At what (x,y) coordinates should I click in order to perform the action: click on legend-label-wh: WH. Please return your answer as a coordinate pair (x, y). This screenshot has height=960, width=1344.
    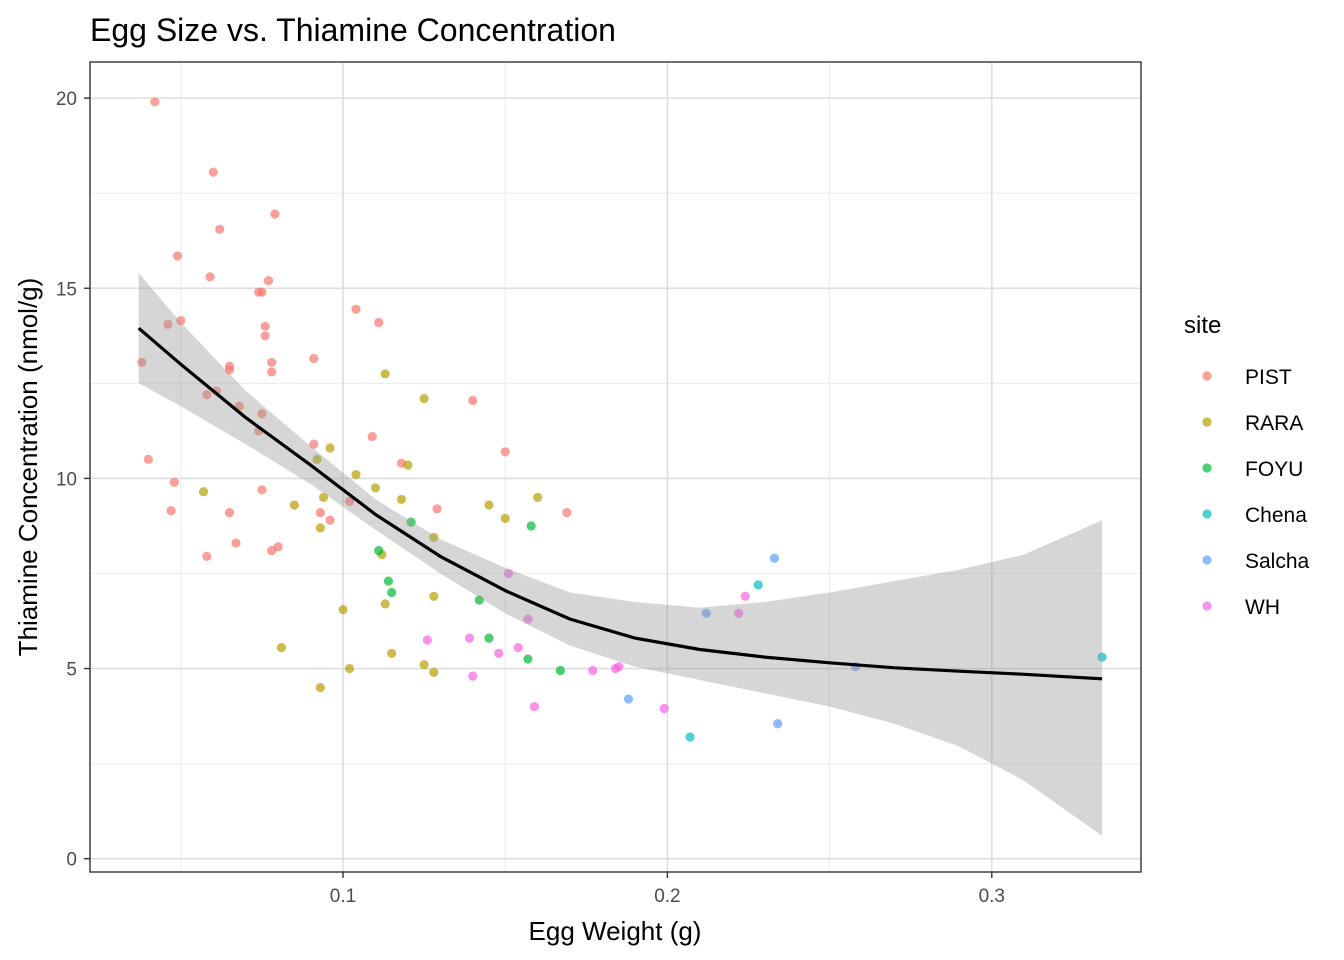
    Looking at the image, I should click on (1262, 607).